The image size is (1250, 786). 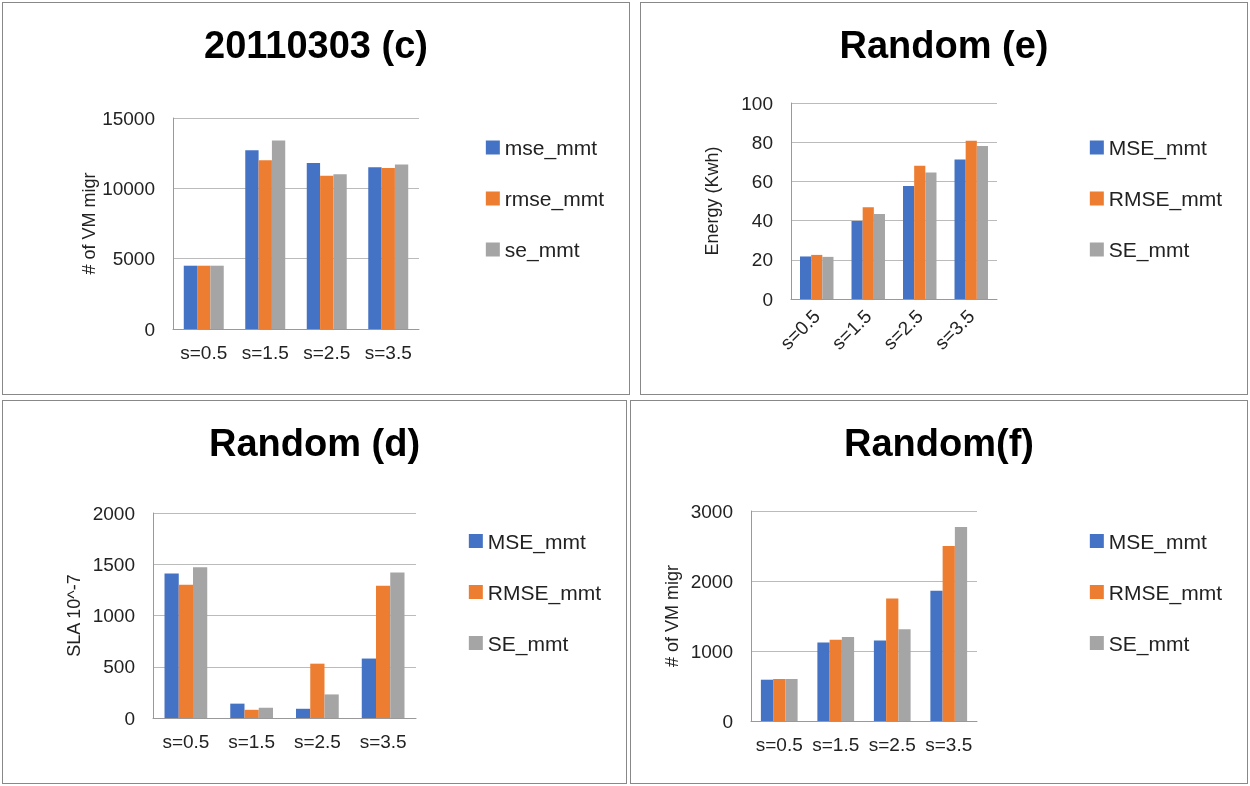 What do you see at coordinates (316, 45) in the screenshot?
I see `chart-title: 20110303 (c)` at bounding box center [316, 45].